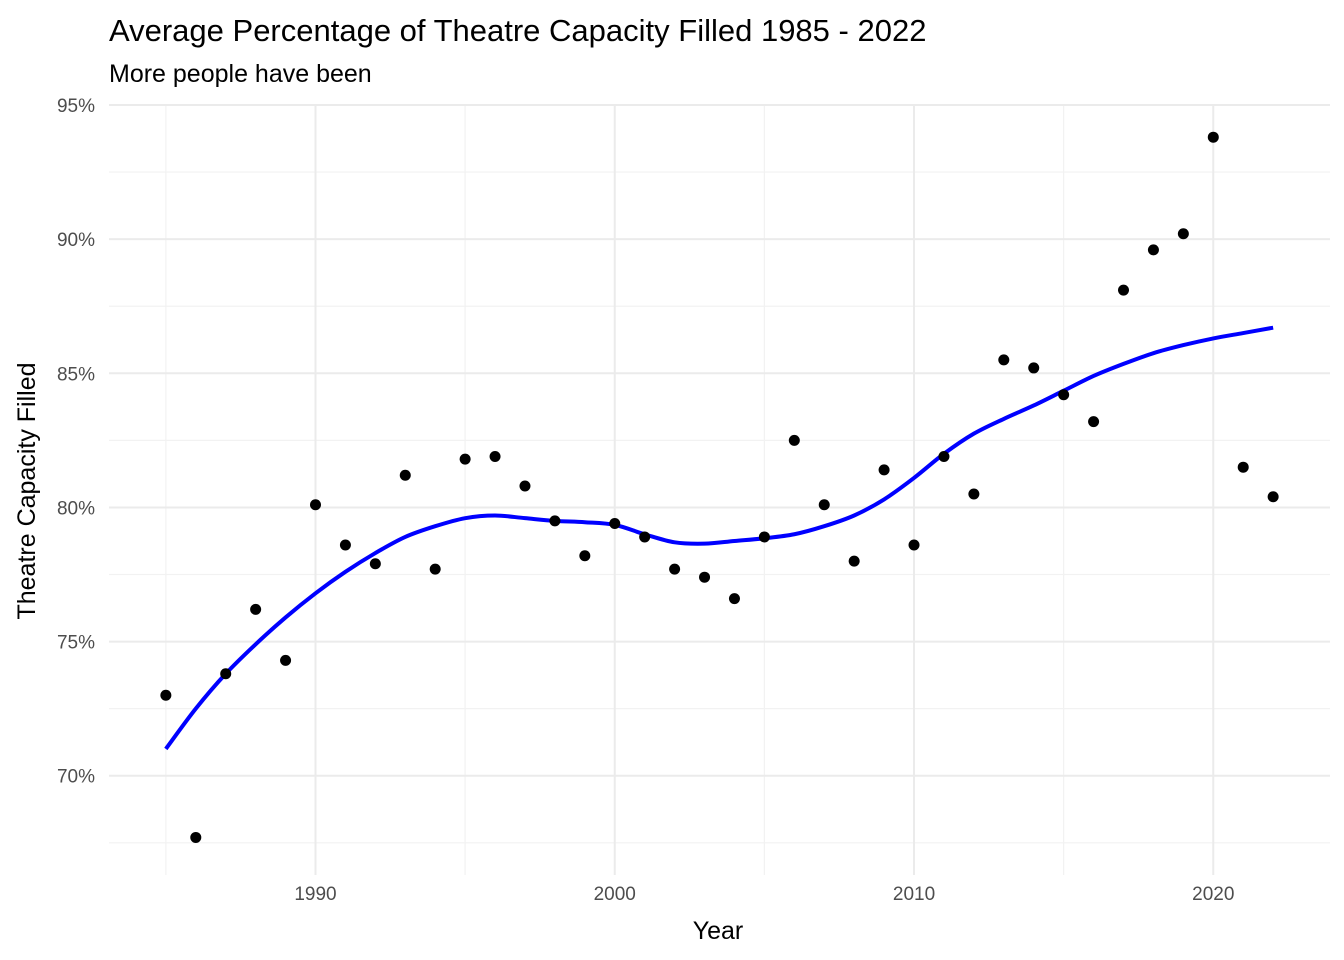 This screenshot has height=960, width=1344. Describe the element at coordinates (884, 470) in the screenshot. I see `data-point-2009` at that location.